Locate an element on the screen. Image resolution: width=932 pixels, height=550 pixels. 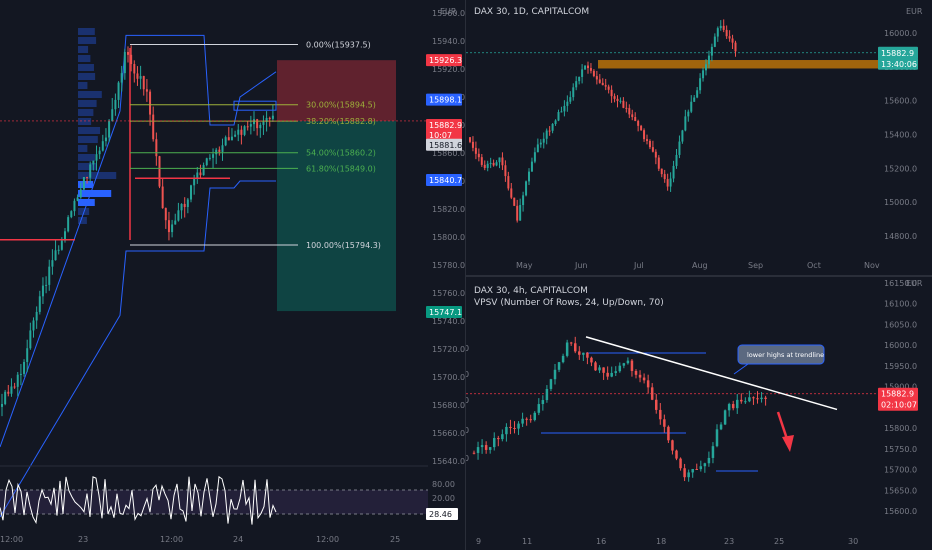
daily-countdown-tag: 13:40:06 is located at coordinates (899, 64).